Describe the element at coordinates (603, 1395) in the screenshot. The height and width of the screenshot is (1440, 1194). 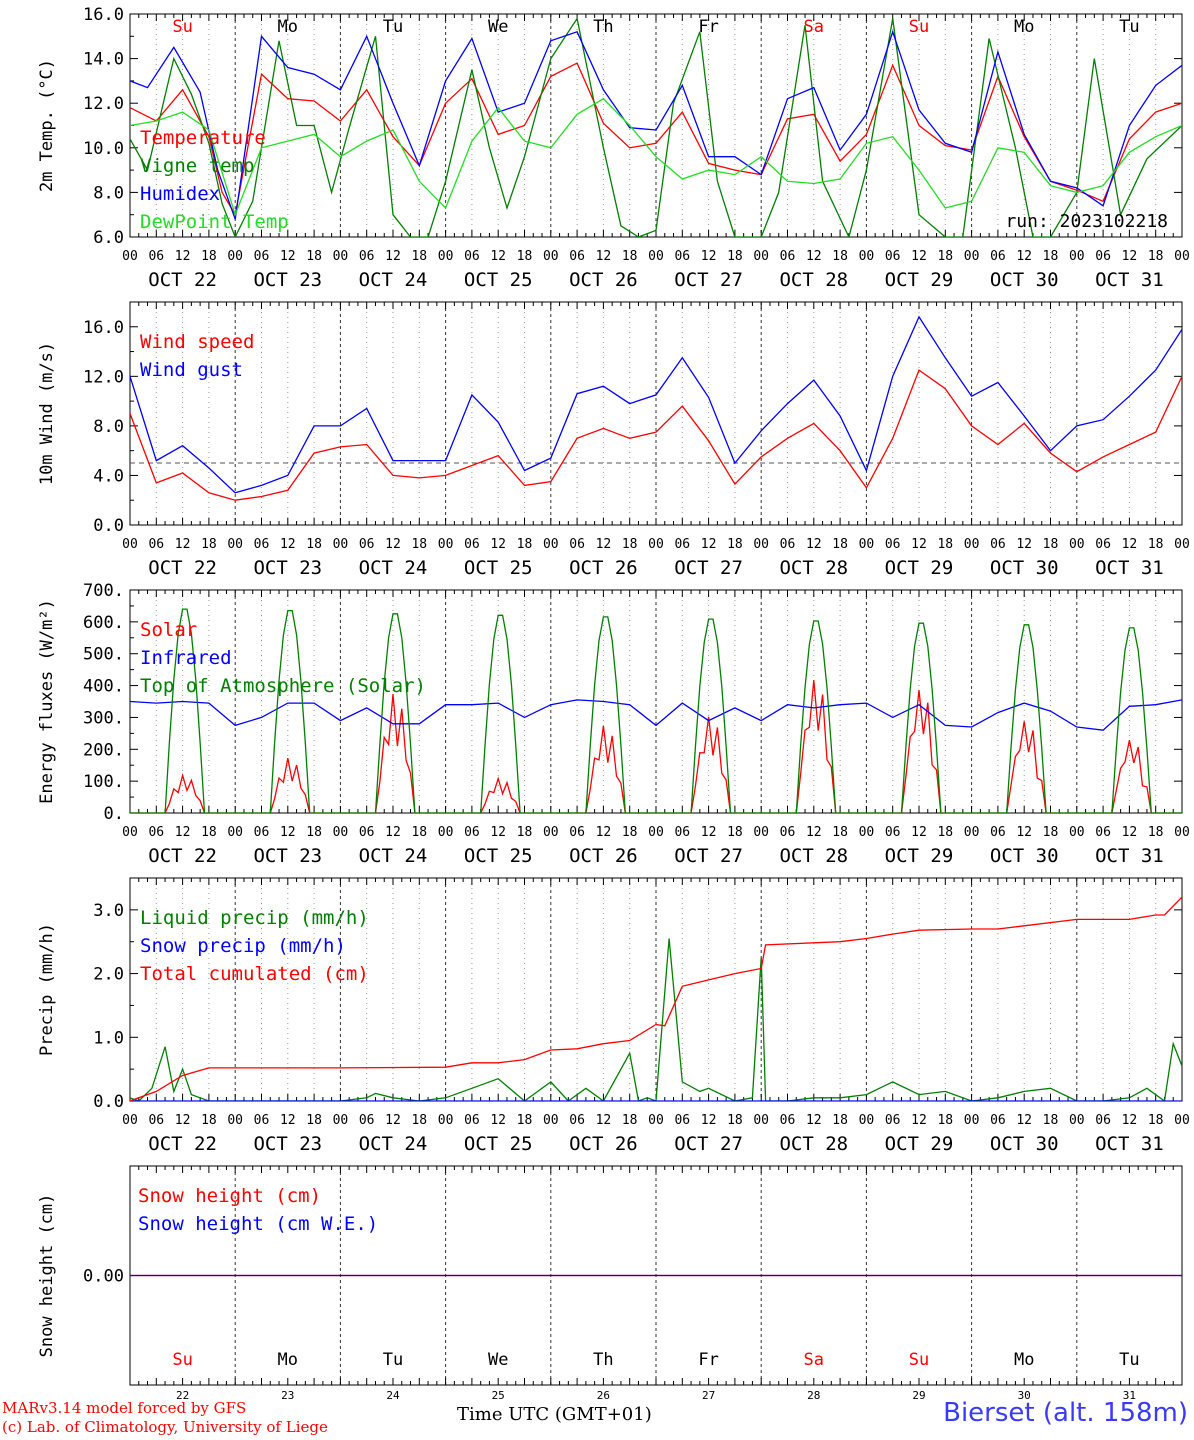
I see `day-number-label: 26` at that location.